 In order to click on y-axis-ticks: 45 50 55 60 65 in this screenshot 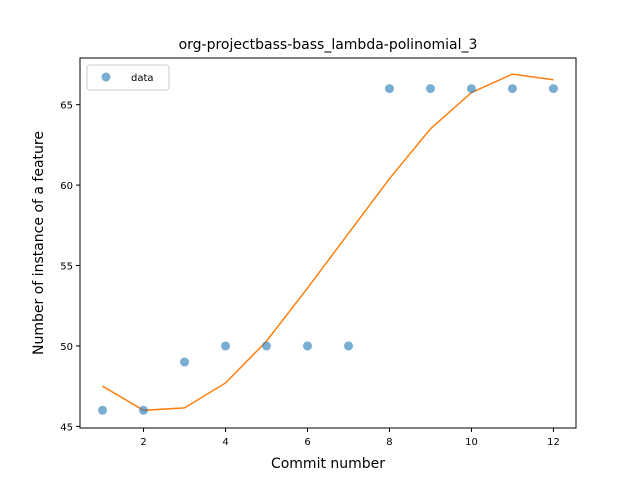, I will do `click(70, 267)`.